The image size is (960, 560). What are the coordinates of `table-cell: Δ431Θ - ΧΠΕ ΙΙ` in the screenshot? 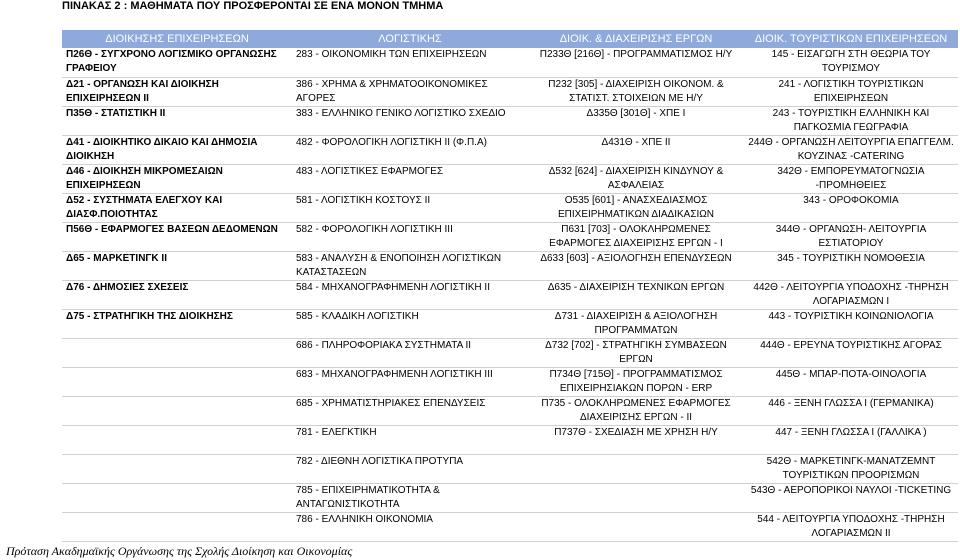 It's located at (636, 150).